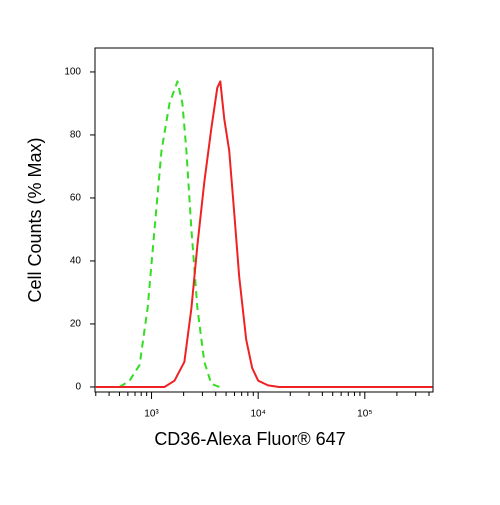 The height and width of the screenshot is (505, 500). I want to click on y-axis-label: Cell Counts (% Max), so click(35, 219).